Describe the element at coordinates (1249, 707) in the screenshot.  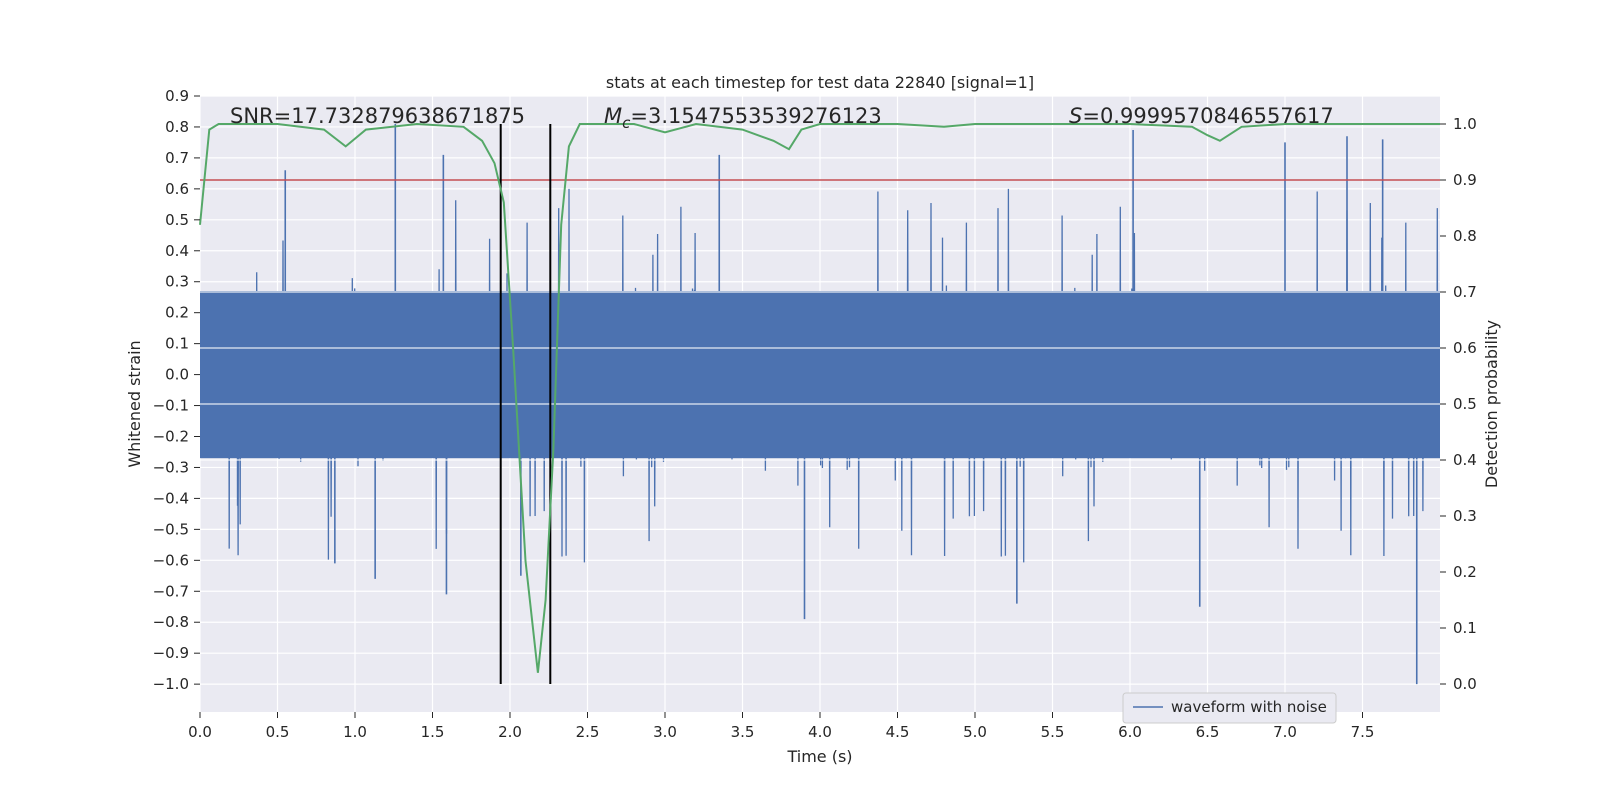
I see `legend-label-waveform: waveform with noise` at that location.